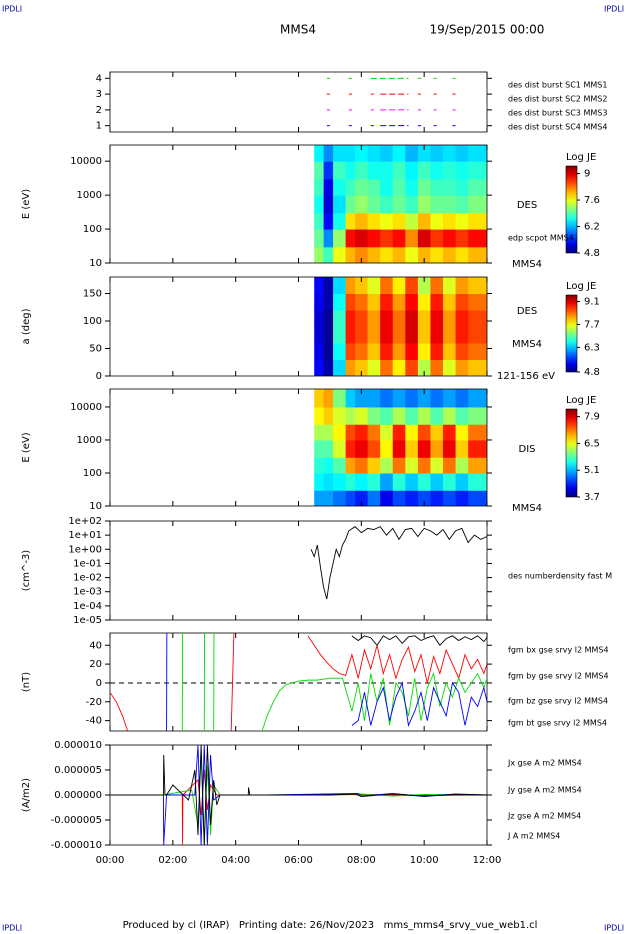 The height and width of the screenshot is (934, 630). I want to click on y-axis-label: E (eV), so click(26, 447).